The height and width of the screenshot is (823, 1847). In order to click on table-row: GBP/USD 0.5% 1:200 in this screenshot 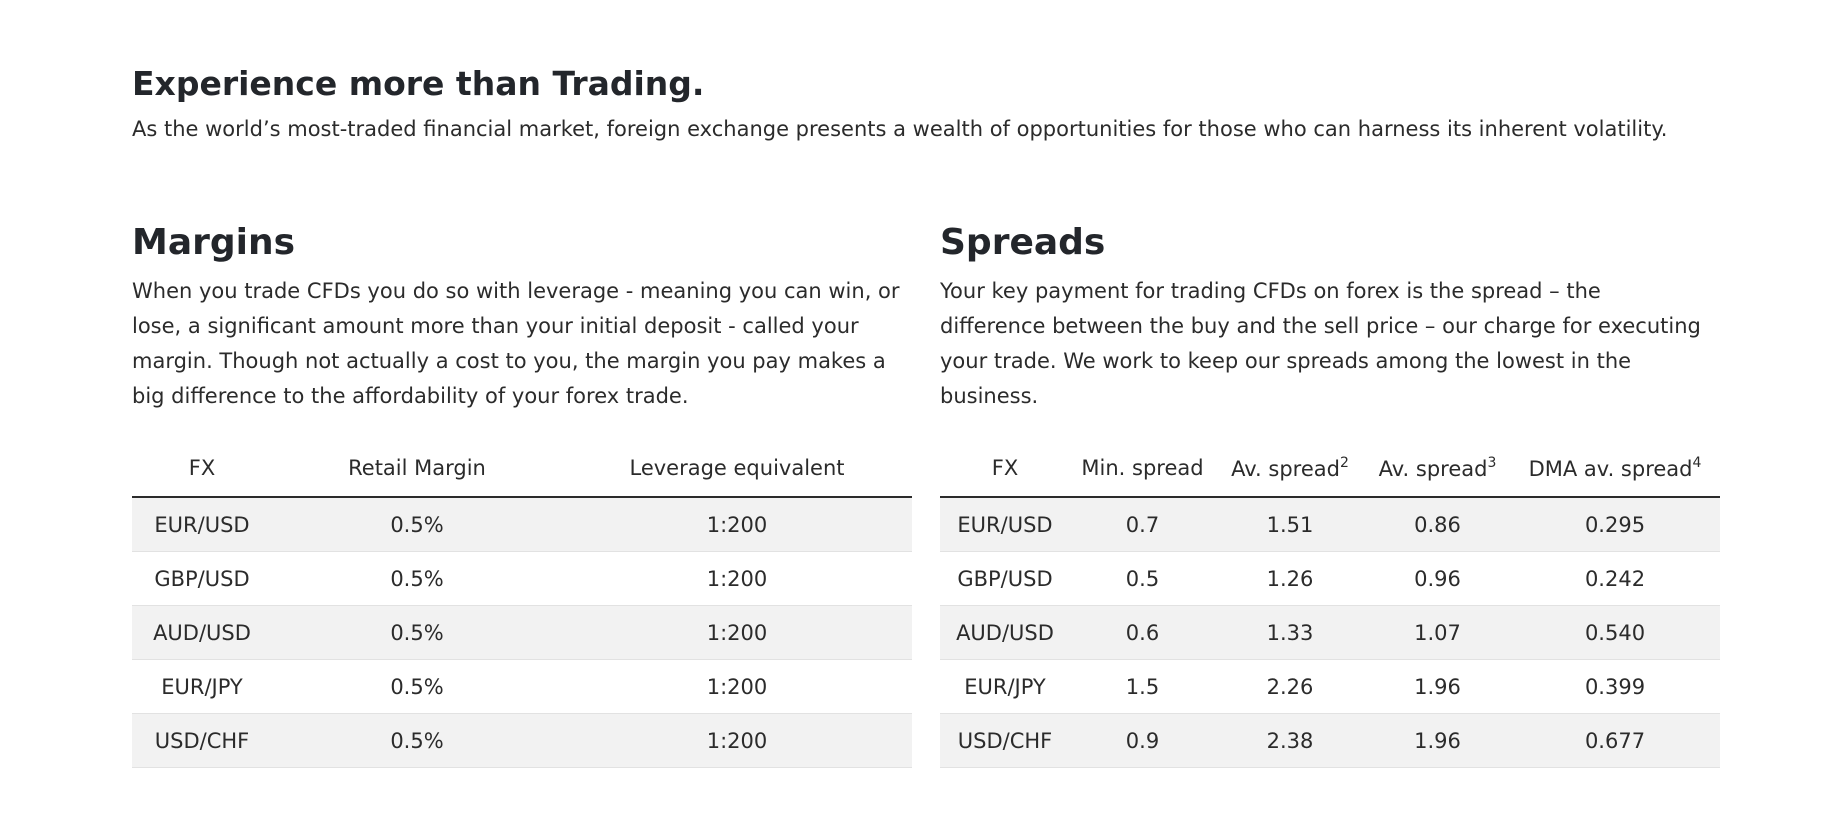, I will do `click(522, 578)`.